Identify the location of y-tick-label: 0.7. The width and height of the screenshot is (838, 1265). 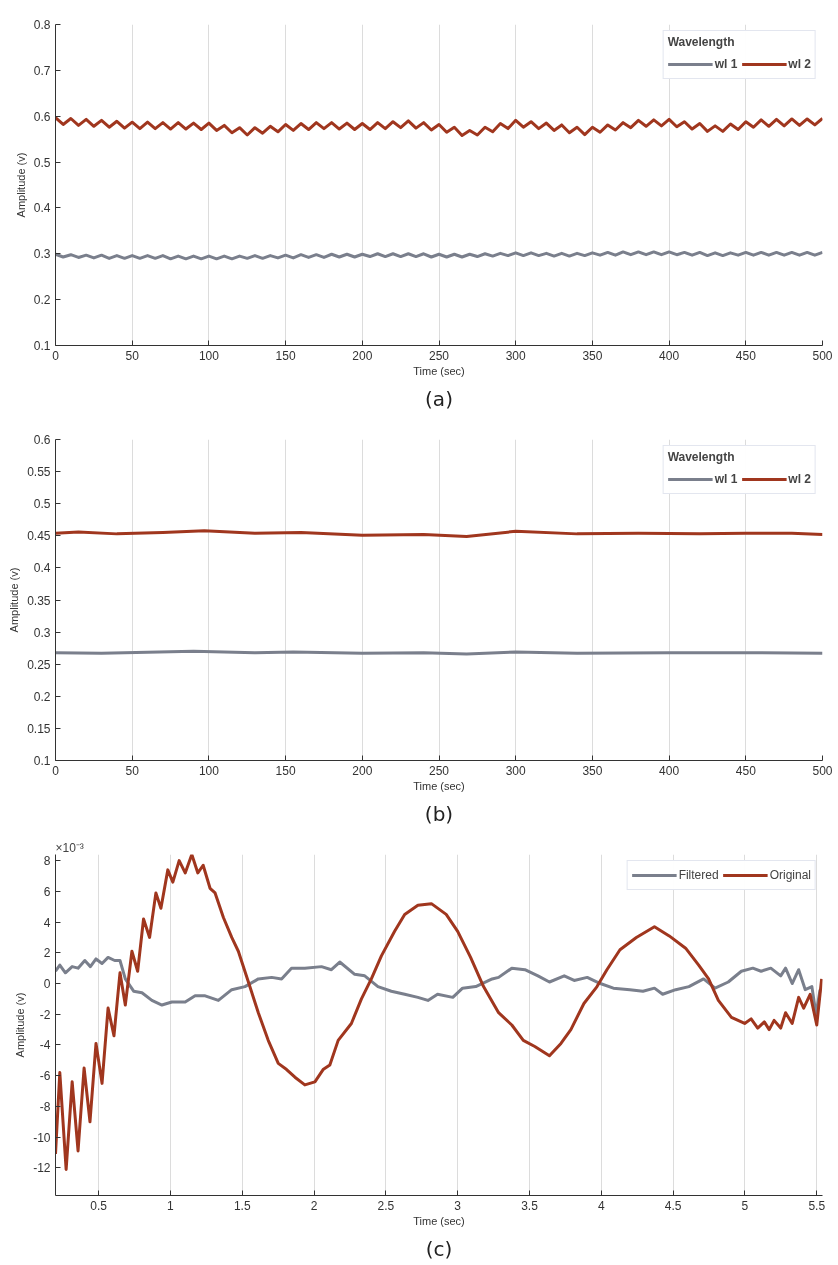
(42, 70).